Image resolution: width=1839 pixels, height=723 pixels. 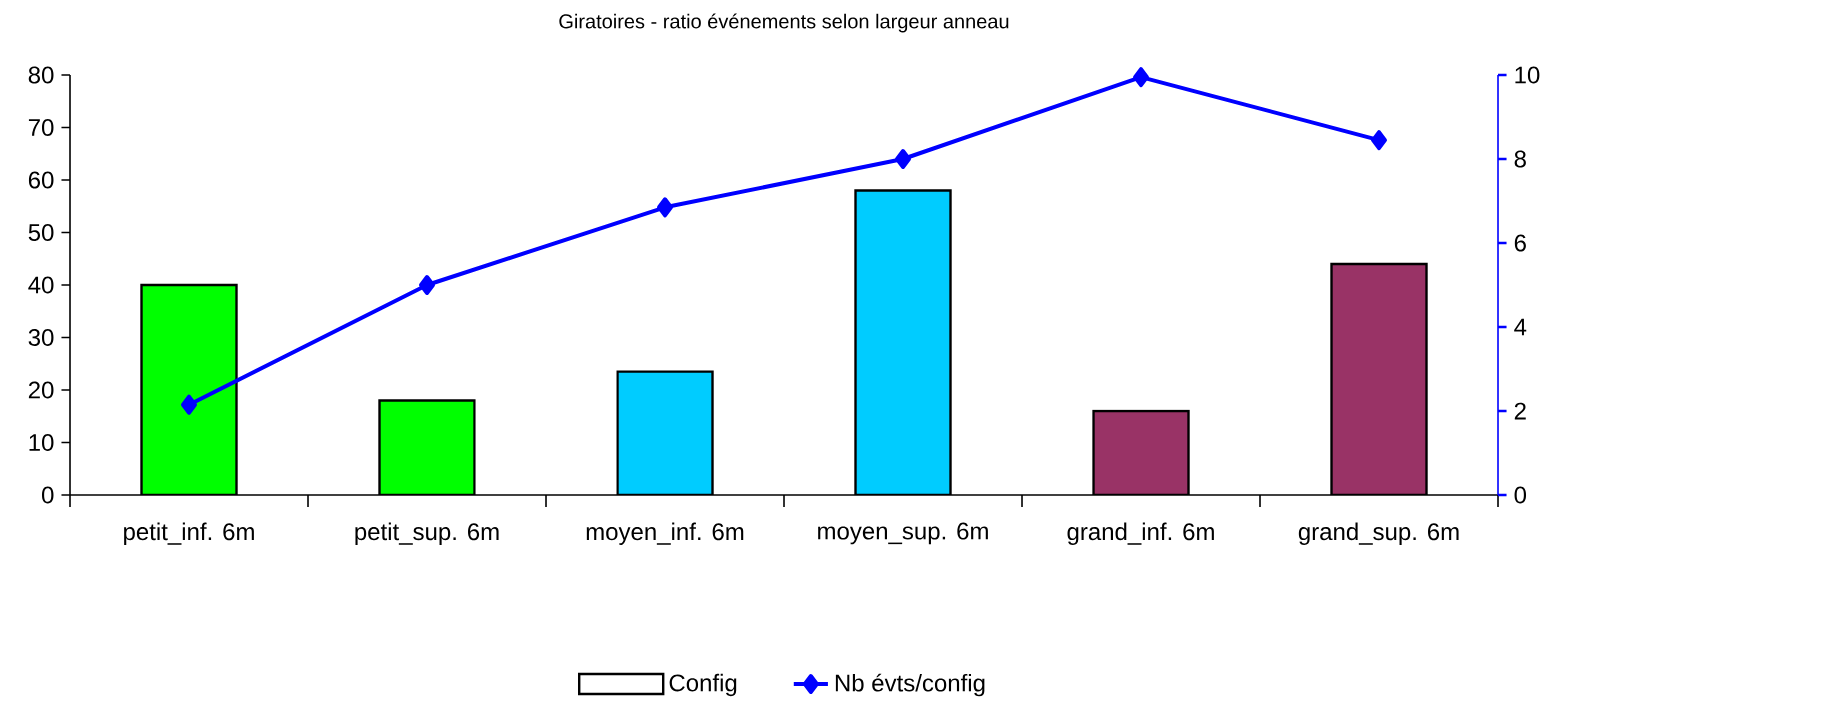 I want to click on legend-label: Nb évts/config, so click(x=910, y=685).